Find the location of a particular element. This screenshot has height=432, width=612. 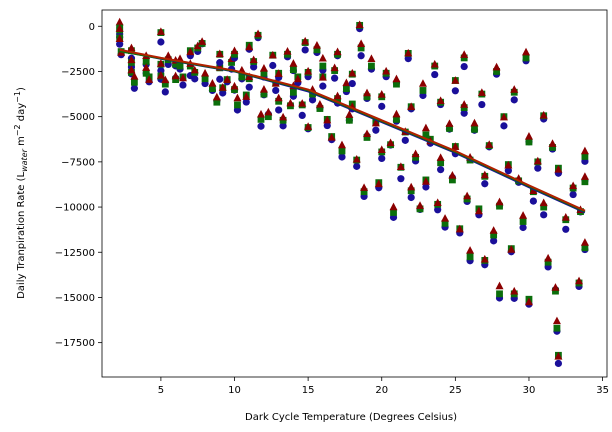

y-label-mid2: day is located at coordinates (21, 114).